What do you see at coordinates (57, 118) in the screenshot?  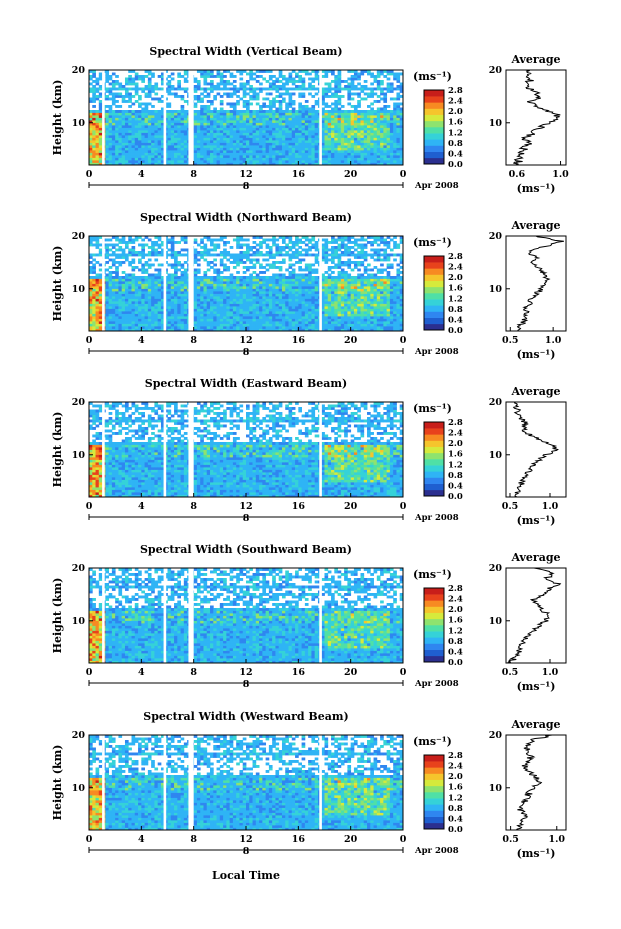 I see `y-axis-label: Height (km)` at bounding box center [57, 118].